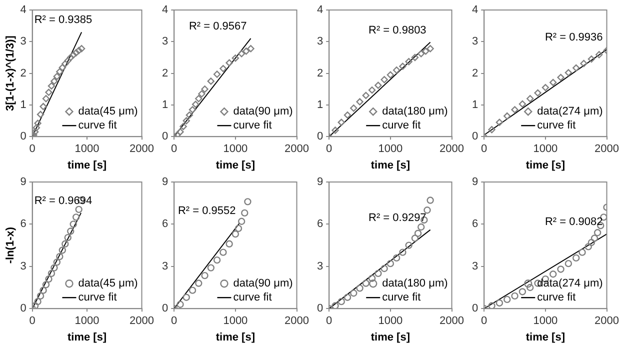  What do you see at coordinates (573, 222) in the screenshot?
I see `annotation: R² = 0.9082` at bounding box center [573, 222].